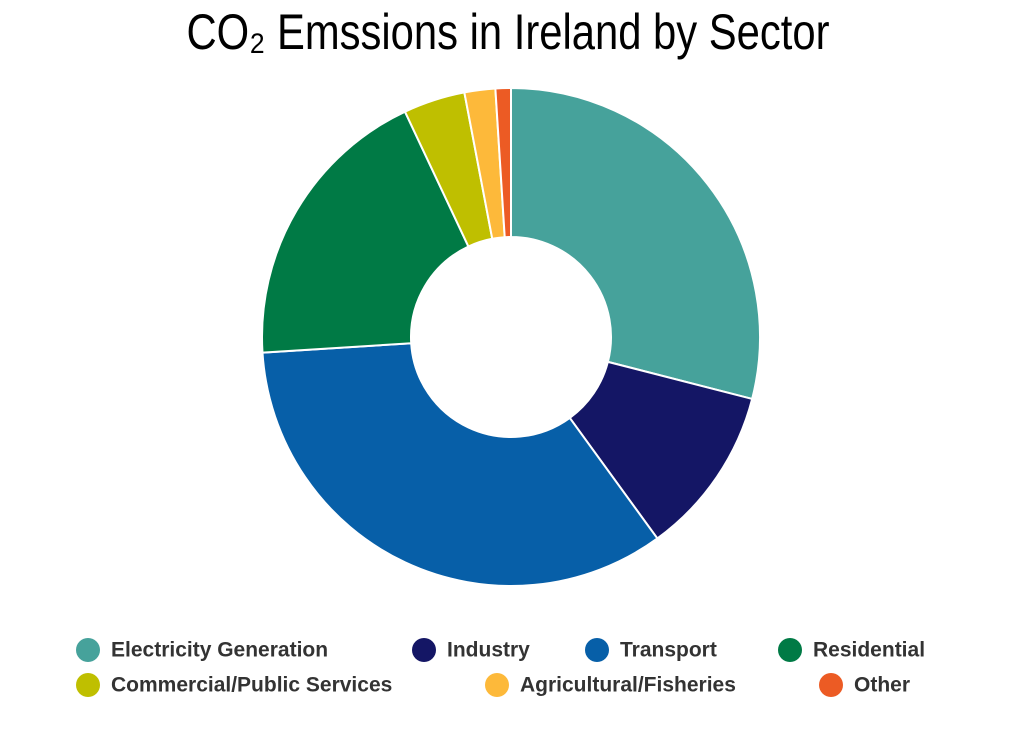  Describe the element at coordinates (488, 650) in the screenshot. I see `legend-label: Industry` at that location.